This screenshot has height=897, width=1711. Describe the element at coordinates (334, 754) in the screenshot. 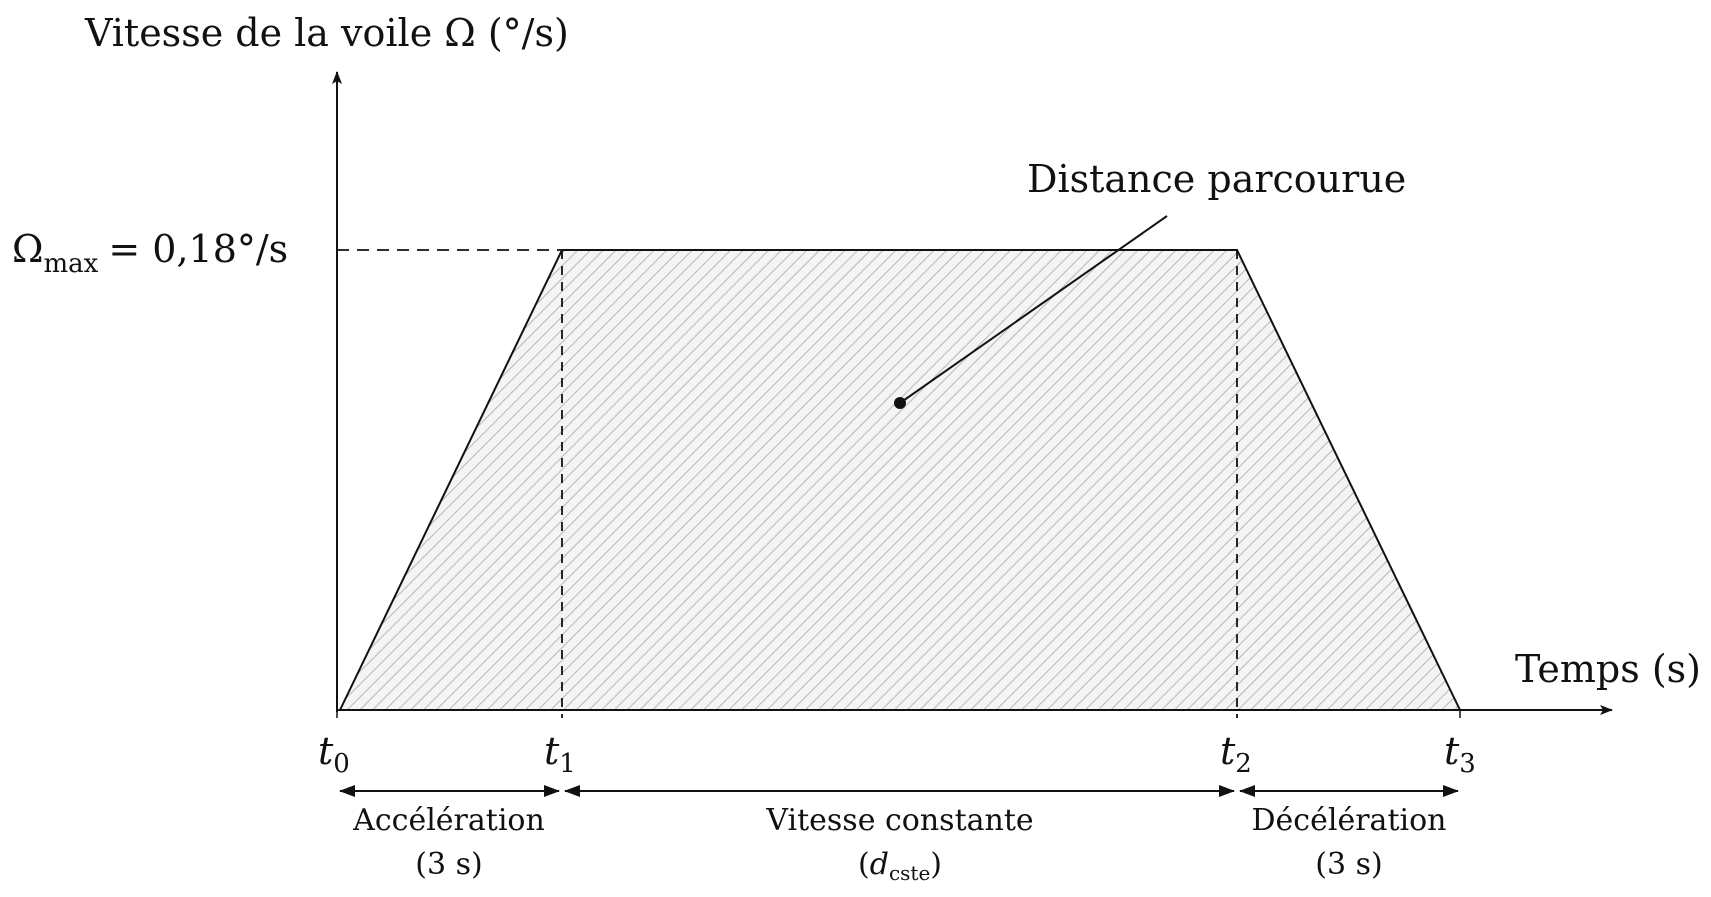

I see `time-mark-t0: t0` at that location.